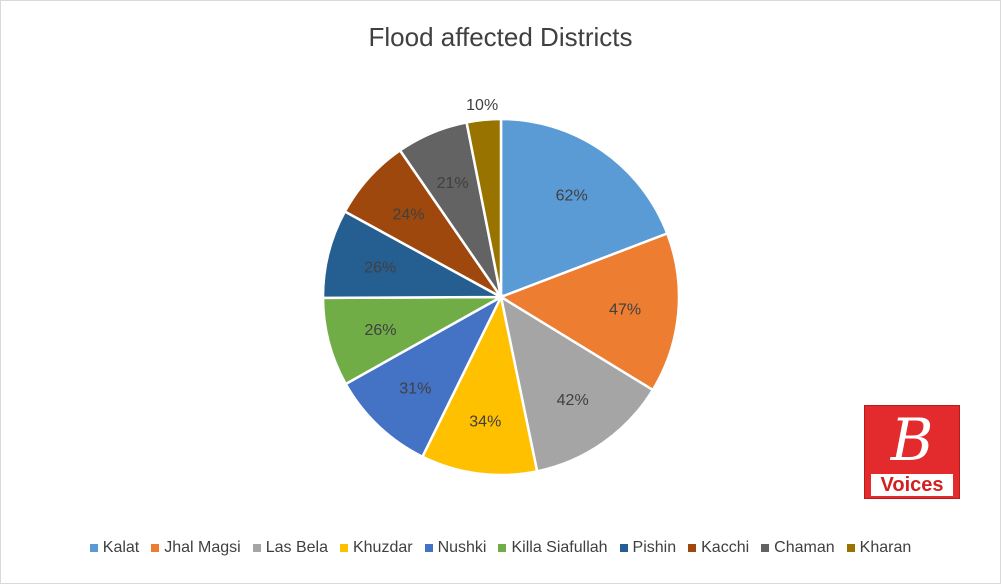  I want to click on data-label-kacchi: 24%, so click(408, 215).